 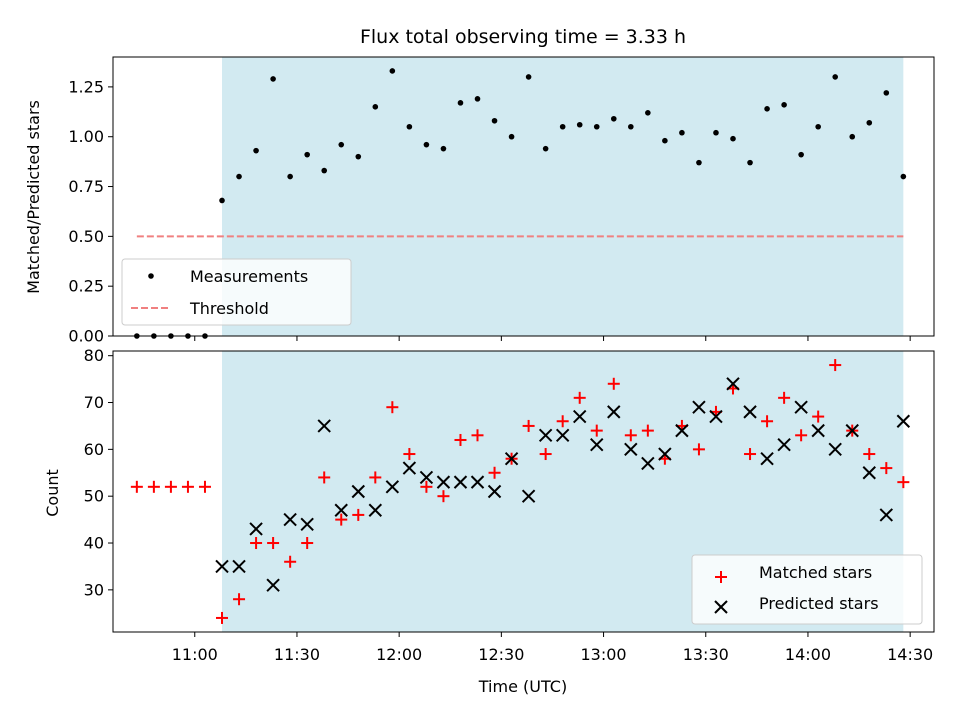 What do you see at coordinates (86, 336) in the screenshot?
I see `y-tick-label: 0.00` at bounding box center [86, 336].